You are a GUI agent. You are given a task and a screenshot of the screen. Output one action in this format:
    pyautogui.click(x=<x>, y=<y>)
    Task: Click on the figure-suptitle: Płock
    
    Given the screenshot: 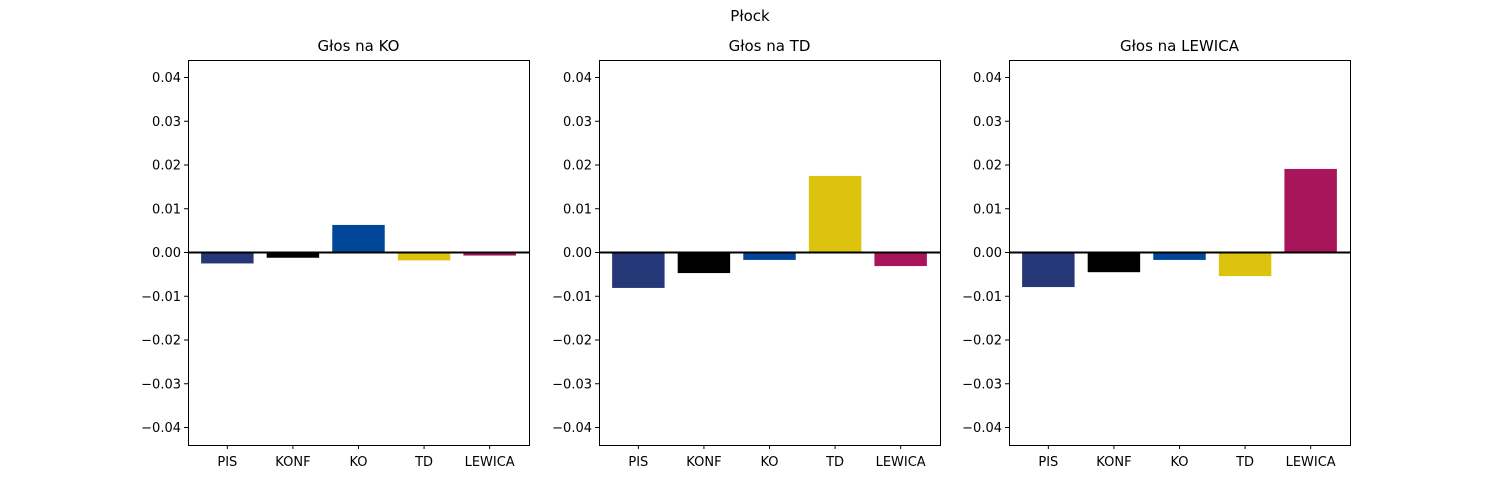 What is the action you would take?
    pyautogui.click(x=750, y=16)
    